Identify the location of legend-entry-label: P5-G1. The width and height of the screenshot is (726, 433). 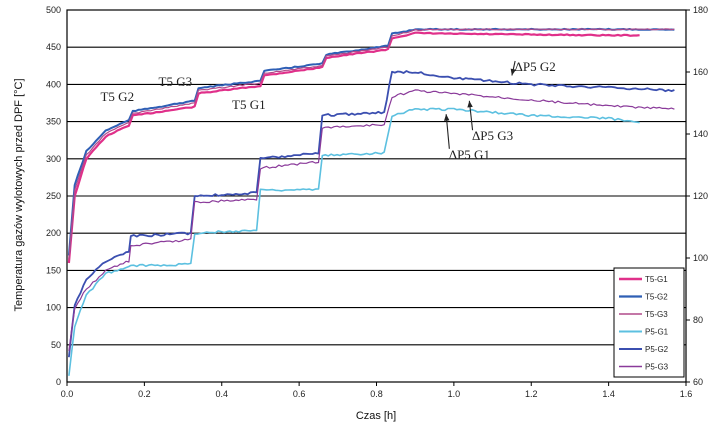
(657, 332).